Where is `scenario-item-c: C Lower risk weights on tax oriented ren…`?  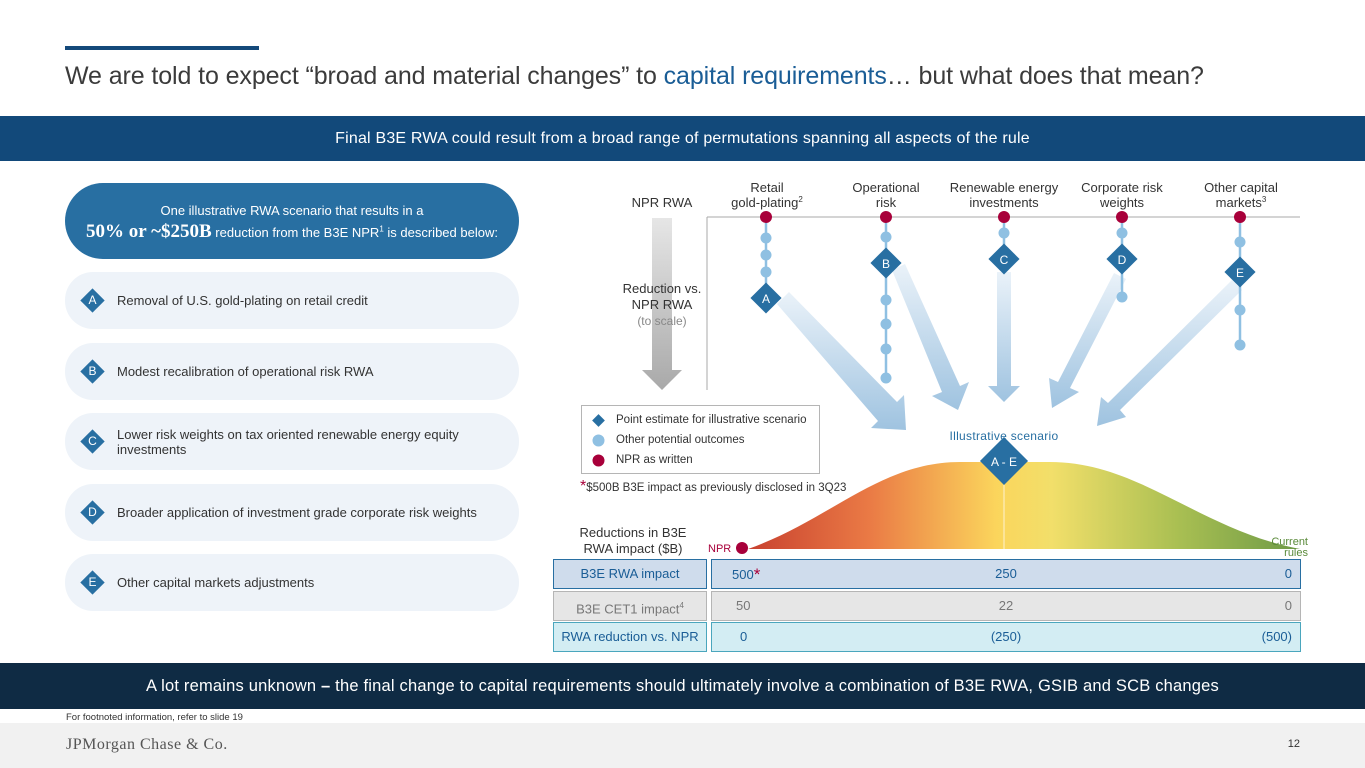
scenario-item-c: C Lower risk weights on tax oriented ren… is located at coordinates (292, 441).